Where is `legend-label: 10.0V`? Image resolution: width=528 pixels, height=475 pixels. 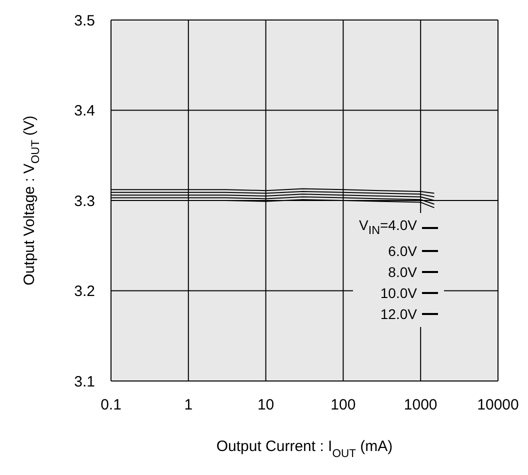 legend-label: 10.0V is located at coordinates (398, 293).